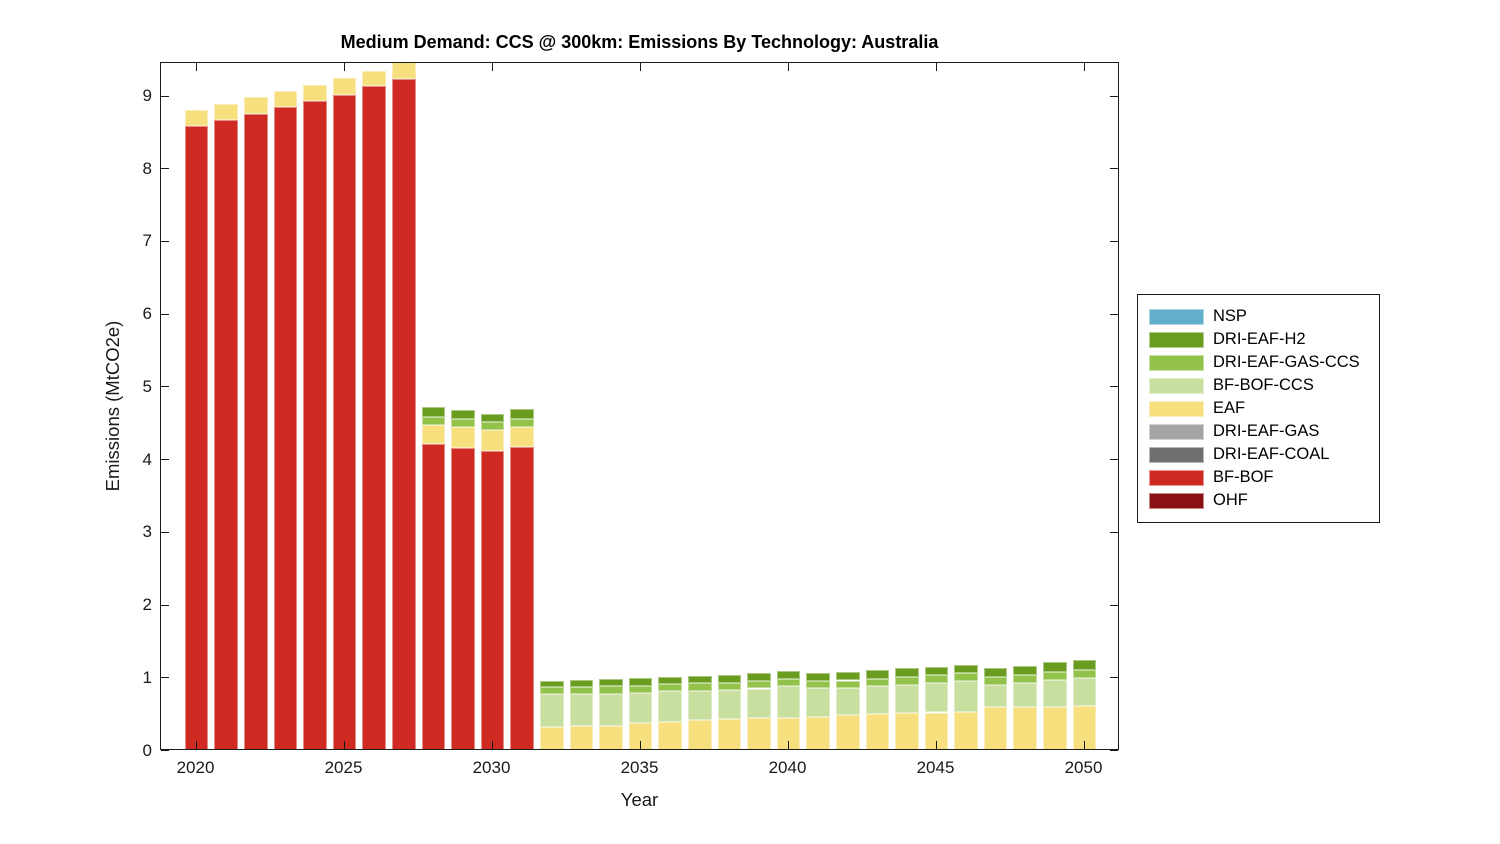 The image size is (1500, 844). I want to click on bar-segment-dri-eaf-h2-2028, so click(433, 412).